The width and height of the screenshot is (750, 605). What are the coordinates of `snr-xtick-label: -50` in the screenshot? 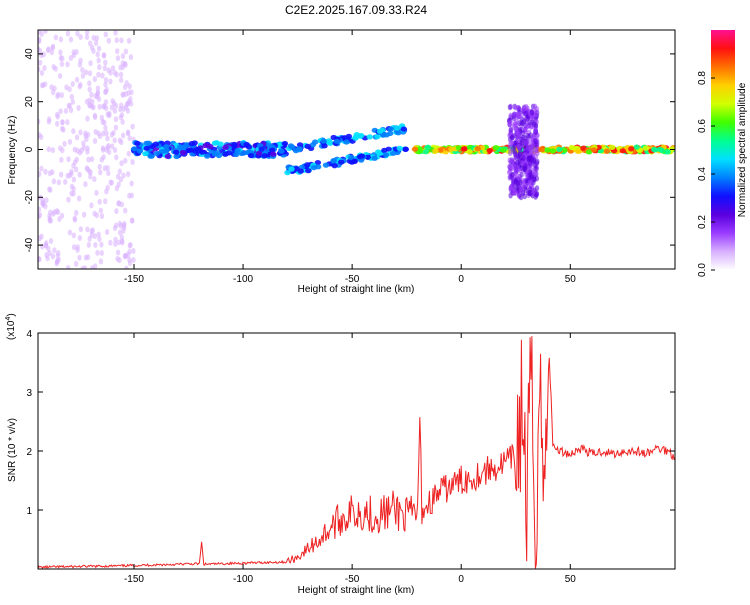 It's located at (352, 579).